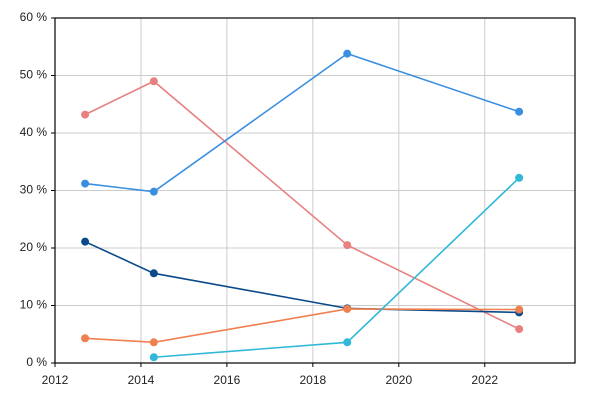  Describe the element at coordinates (141, 380) in the screenshot. I see `x-tick-label: 2014` at that location.